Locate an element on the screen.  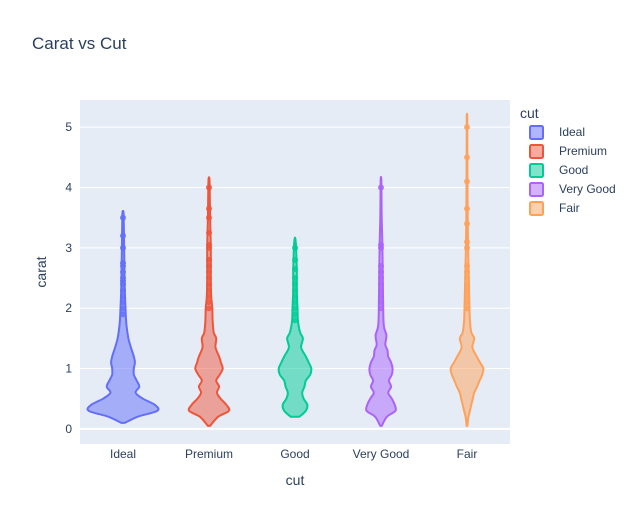
legend-label: Very Good is located at coordinates (587, 189).